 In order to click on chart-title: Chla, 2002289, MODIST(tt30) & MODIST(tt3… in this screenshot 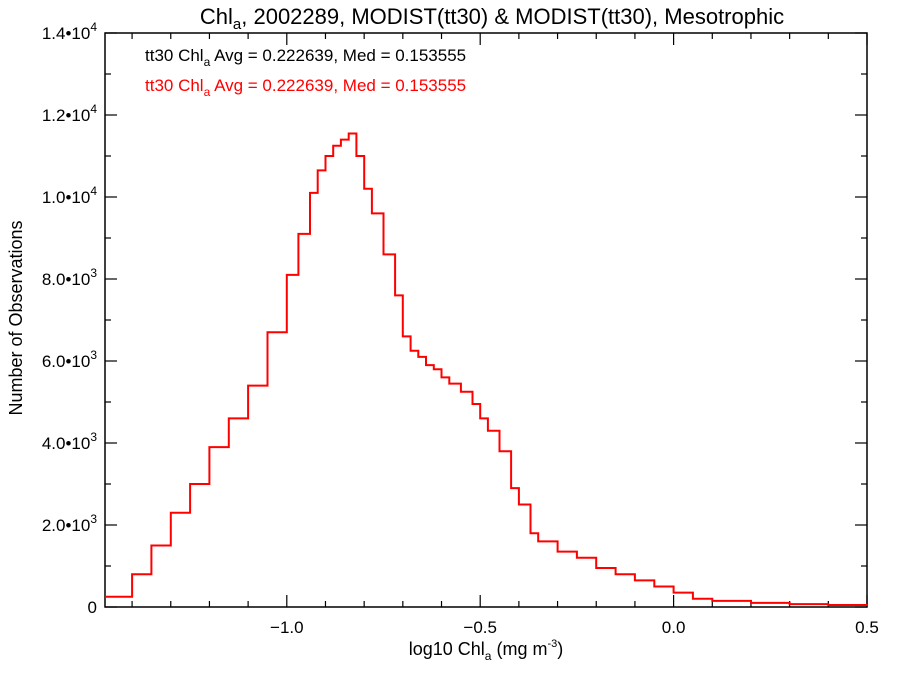, I will do `click(492, 18)`.